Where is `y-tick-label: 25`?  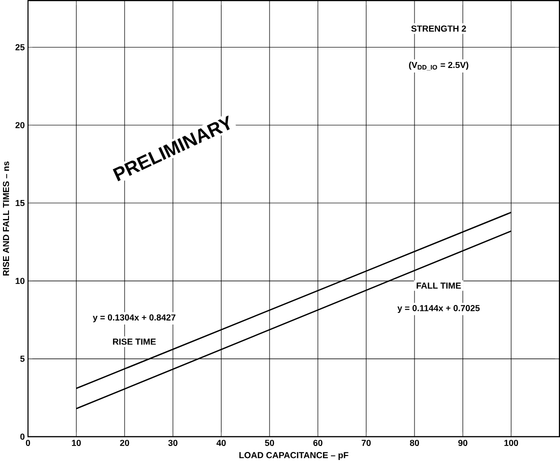 y-tick-label: 25 is located at coordinates (20, 47).